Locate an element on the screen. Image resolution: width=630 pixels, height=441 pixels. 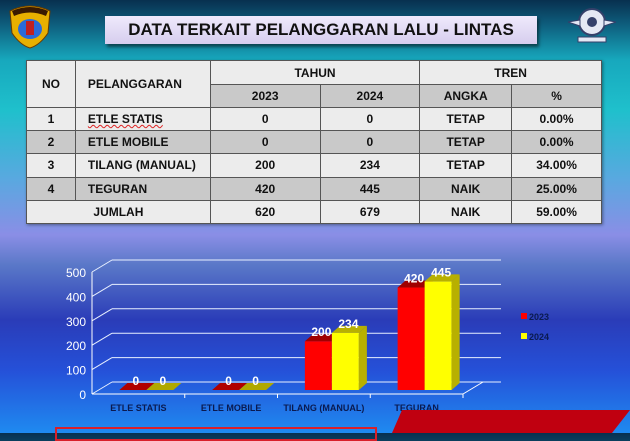
bottom-text-box is located at coordinates (216, 434).